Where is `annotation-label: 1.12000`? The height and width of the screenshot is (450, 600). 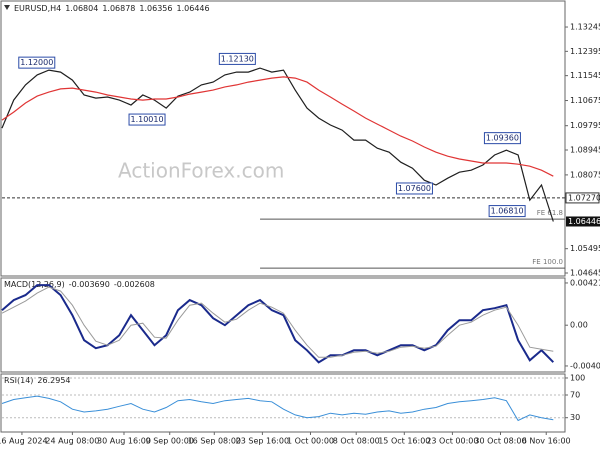 annotation-label: 1.12000 is located at coordinates (36, 62).